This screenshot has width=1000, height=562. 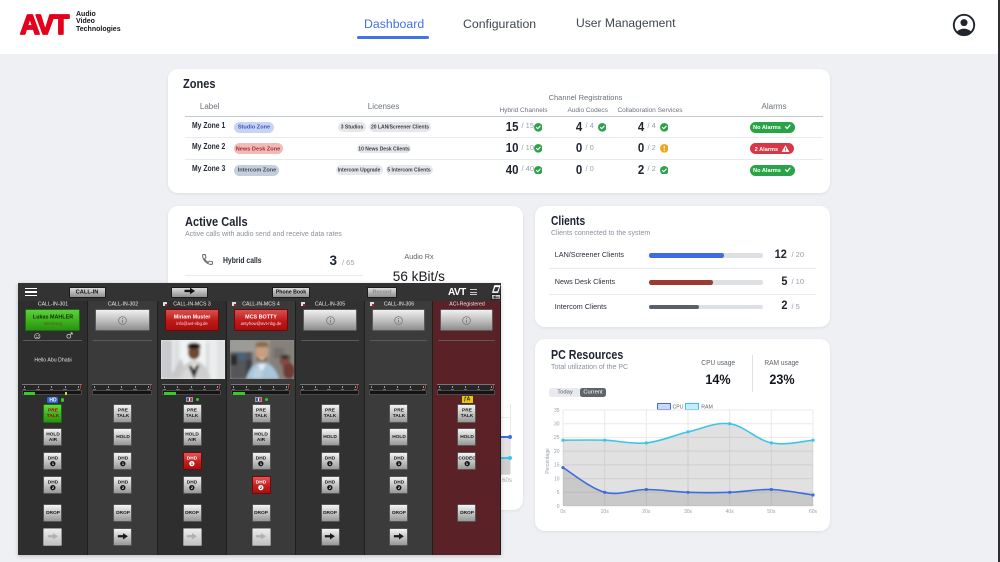 I want to click on svg-text: 5, so click(x=558, y=493).